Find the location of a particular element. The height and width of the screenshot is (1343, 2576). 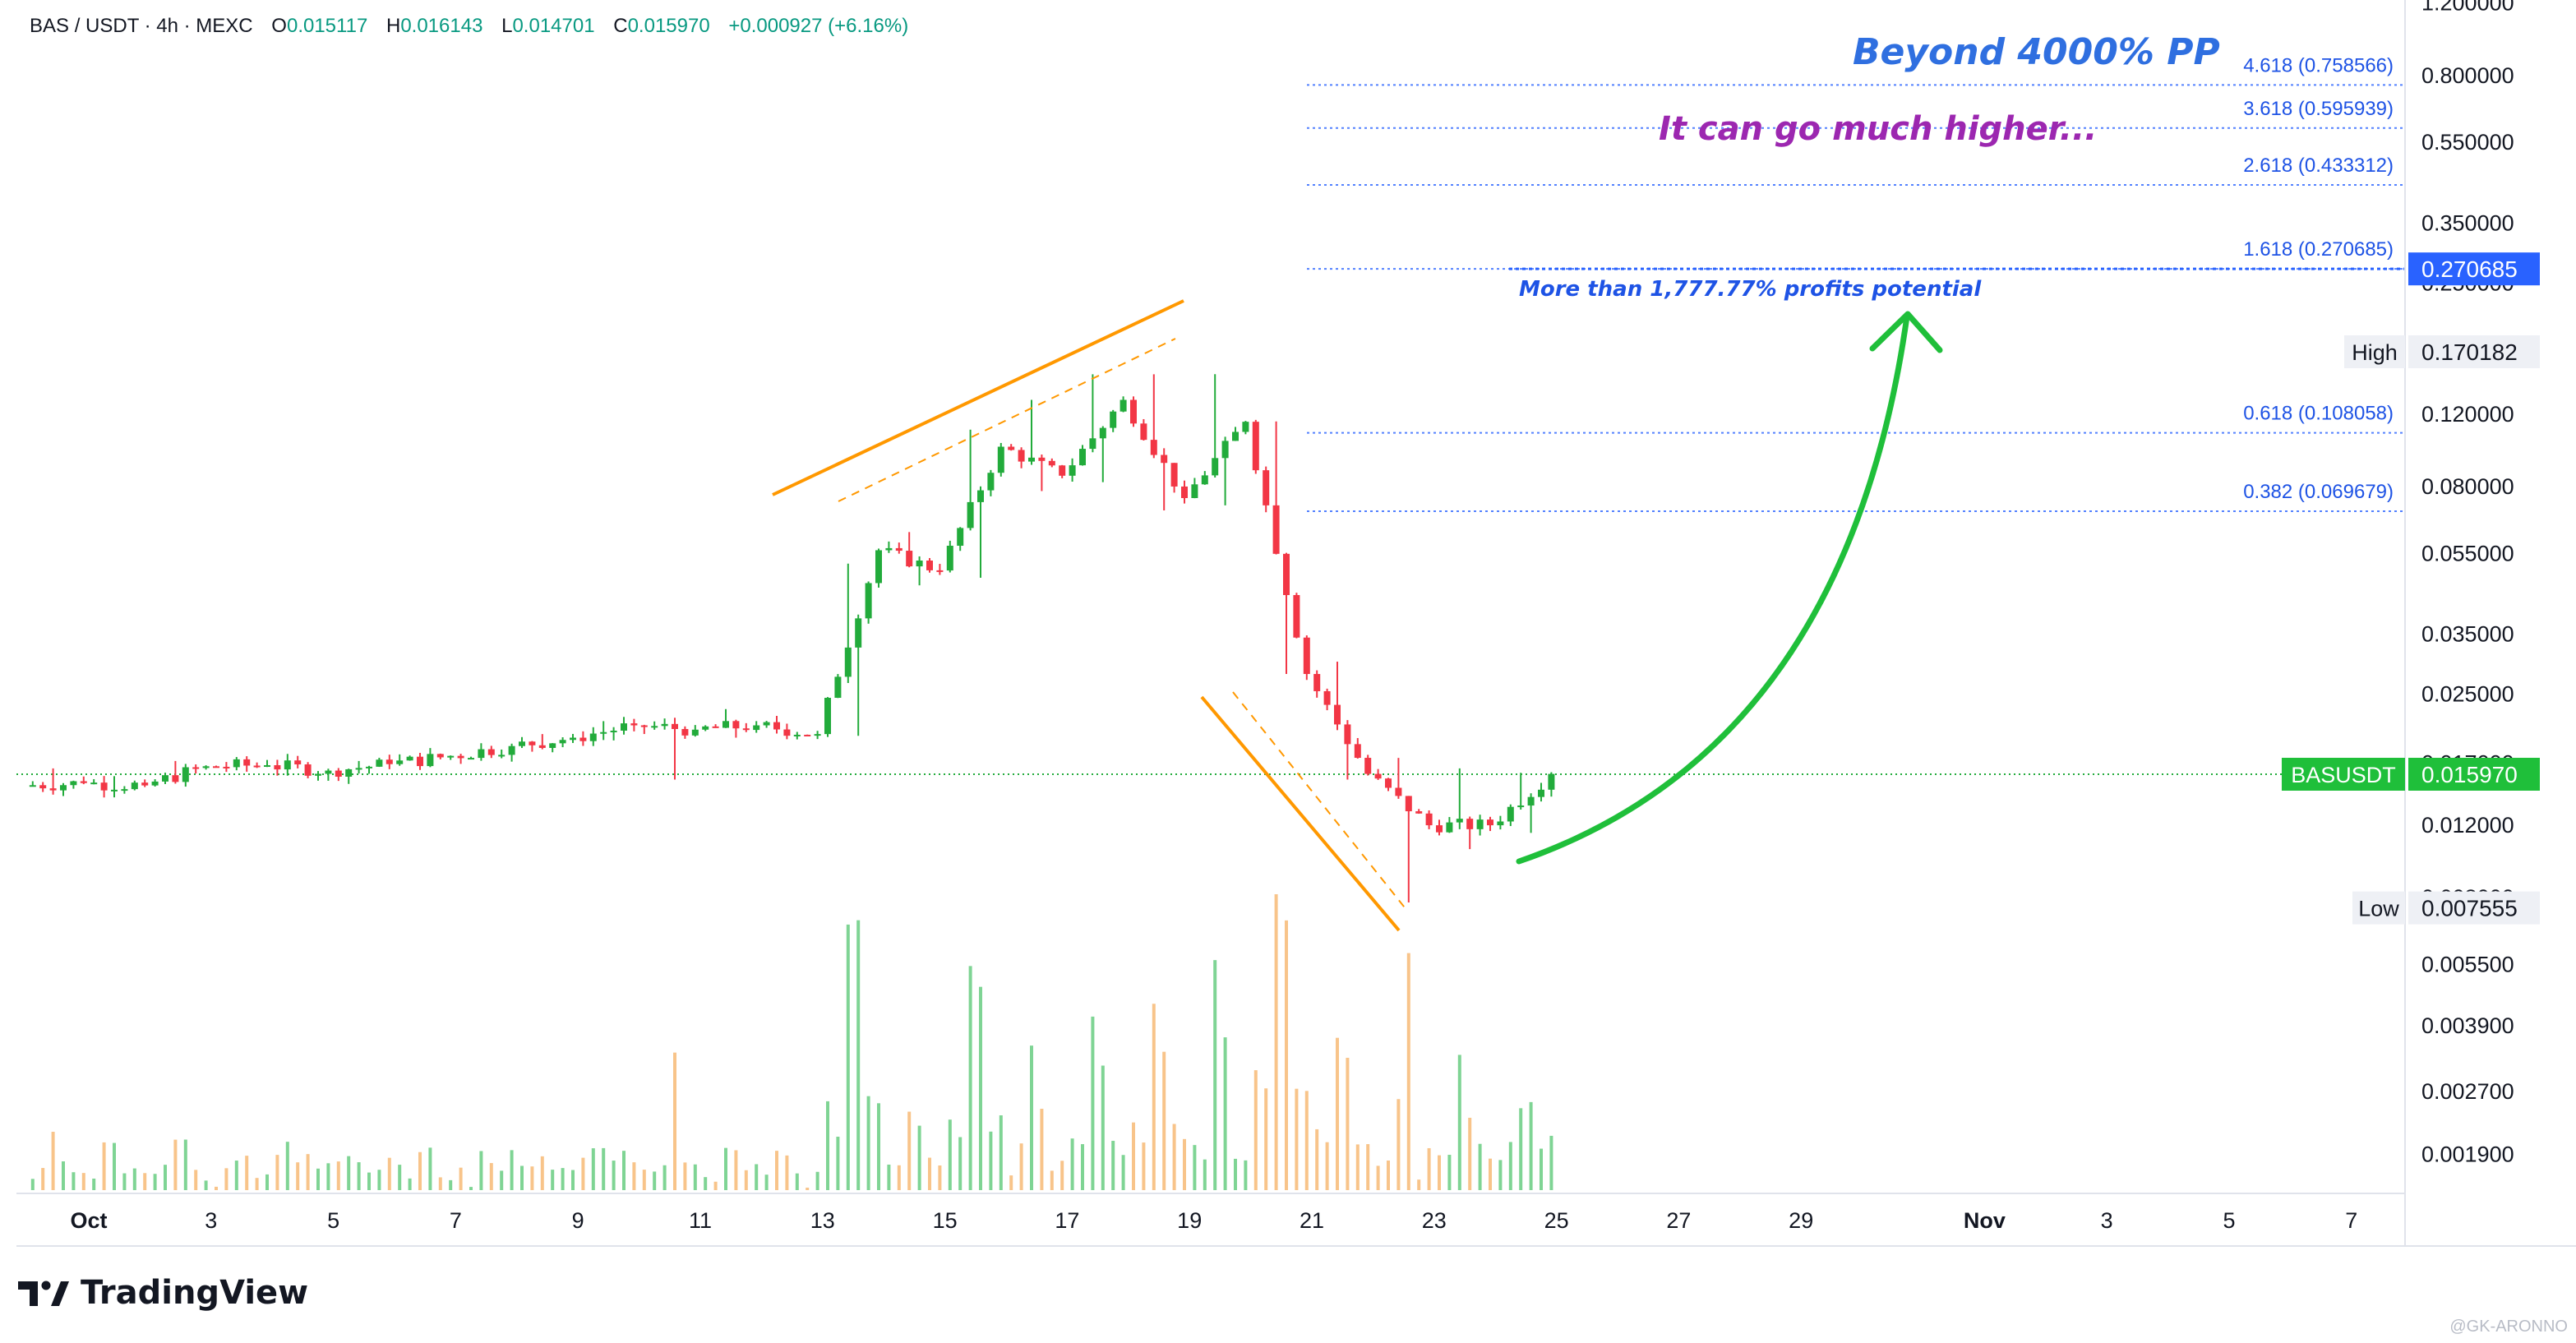

low-label: L is located at coordinates (507, 26).